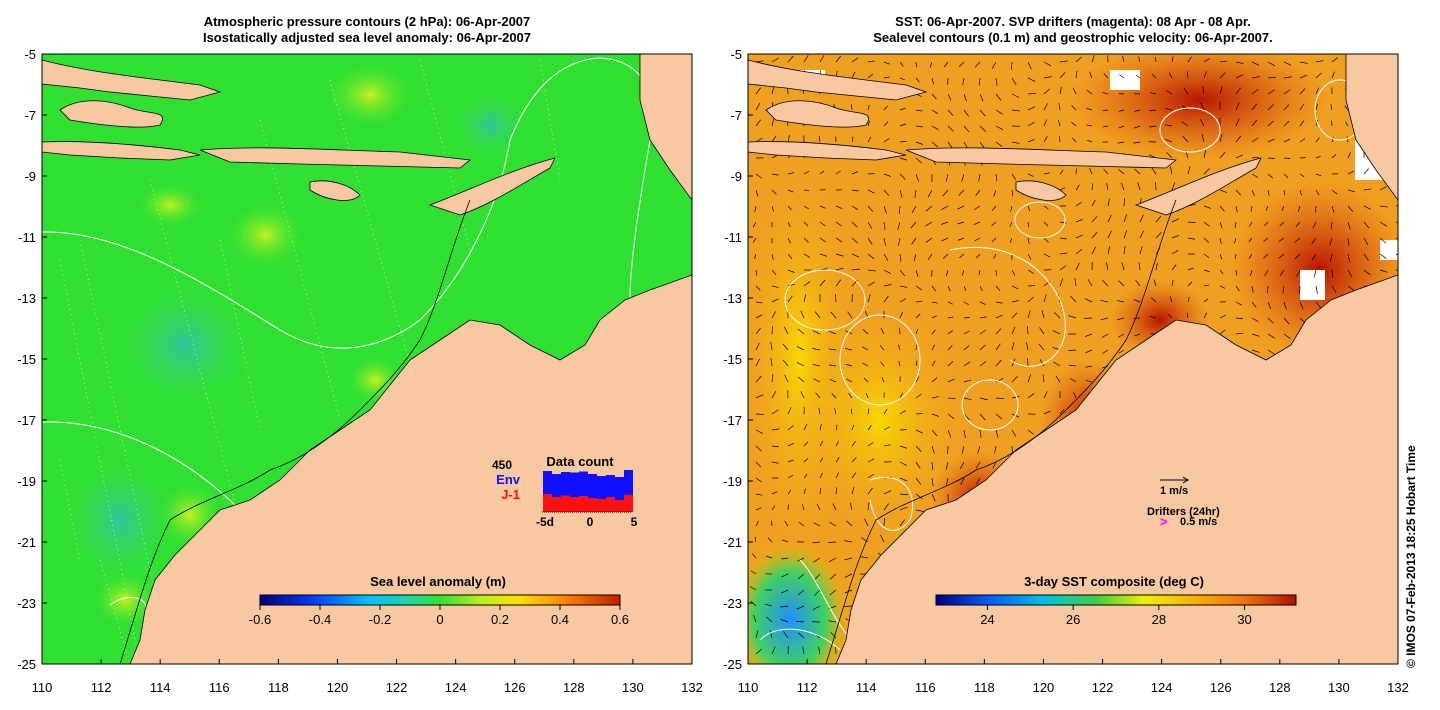 Image resolution: width=1440 pixels, height=710 pixels. I want to click on data-count-inset: 450 Env J-1 Data count -5d 0 5, so click(565, 491).